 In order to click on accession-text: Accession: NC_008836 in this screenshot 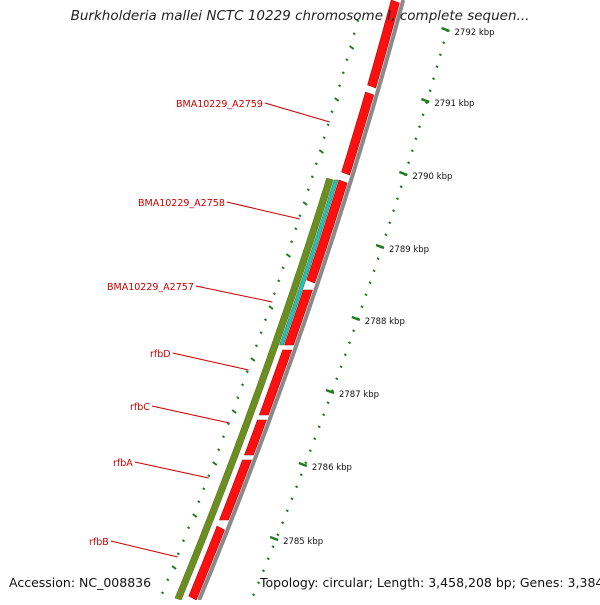, I will do `click(80, 582)`.